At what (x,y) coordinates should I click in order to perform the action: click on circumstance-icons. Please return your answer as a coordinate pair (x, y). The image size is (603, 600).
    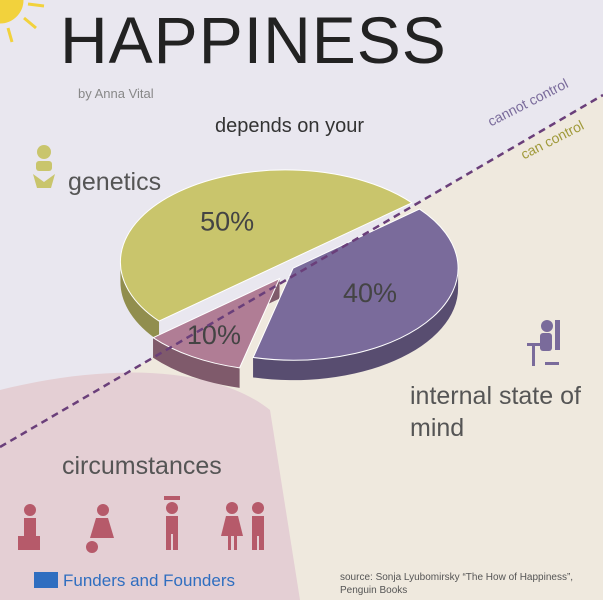
    Looking at the image, I should click on (141, 524).